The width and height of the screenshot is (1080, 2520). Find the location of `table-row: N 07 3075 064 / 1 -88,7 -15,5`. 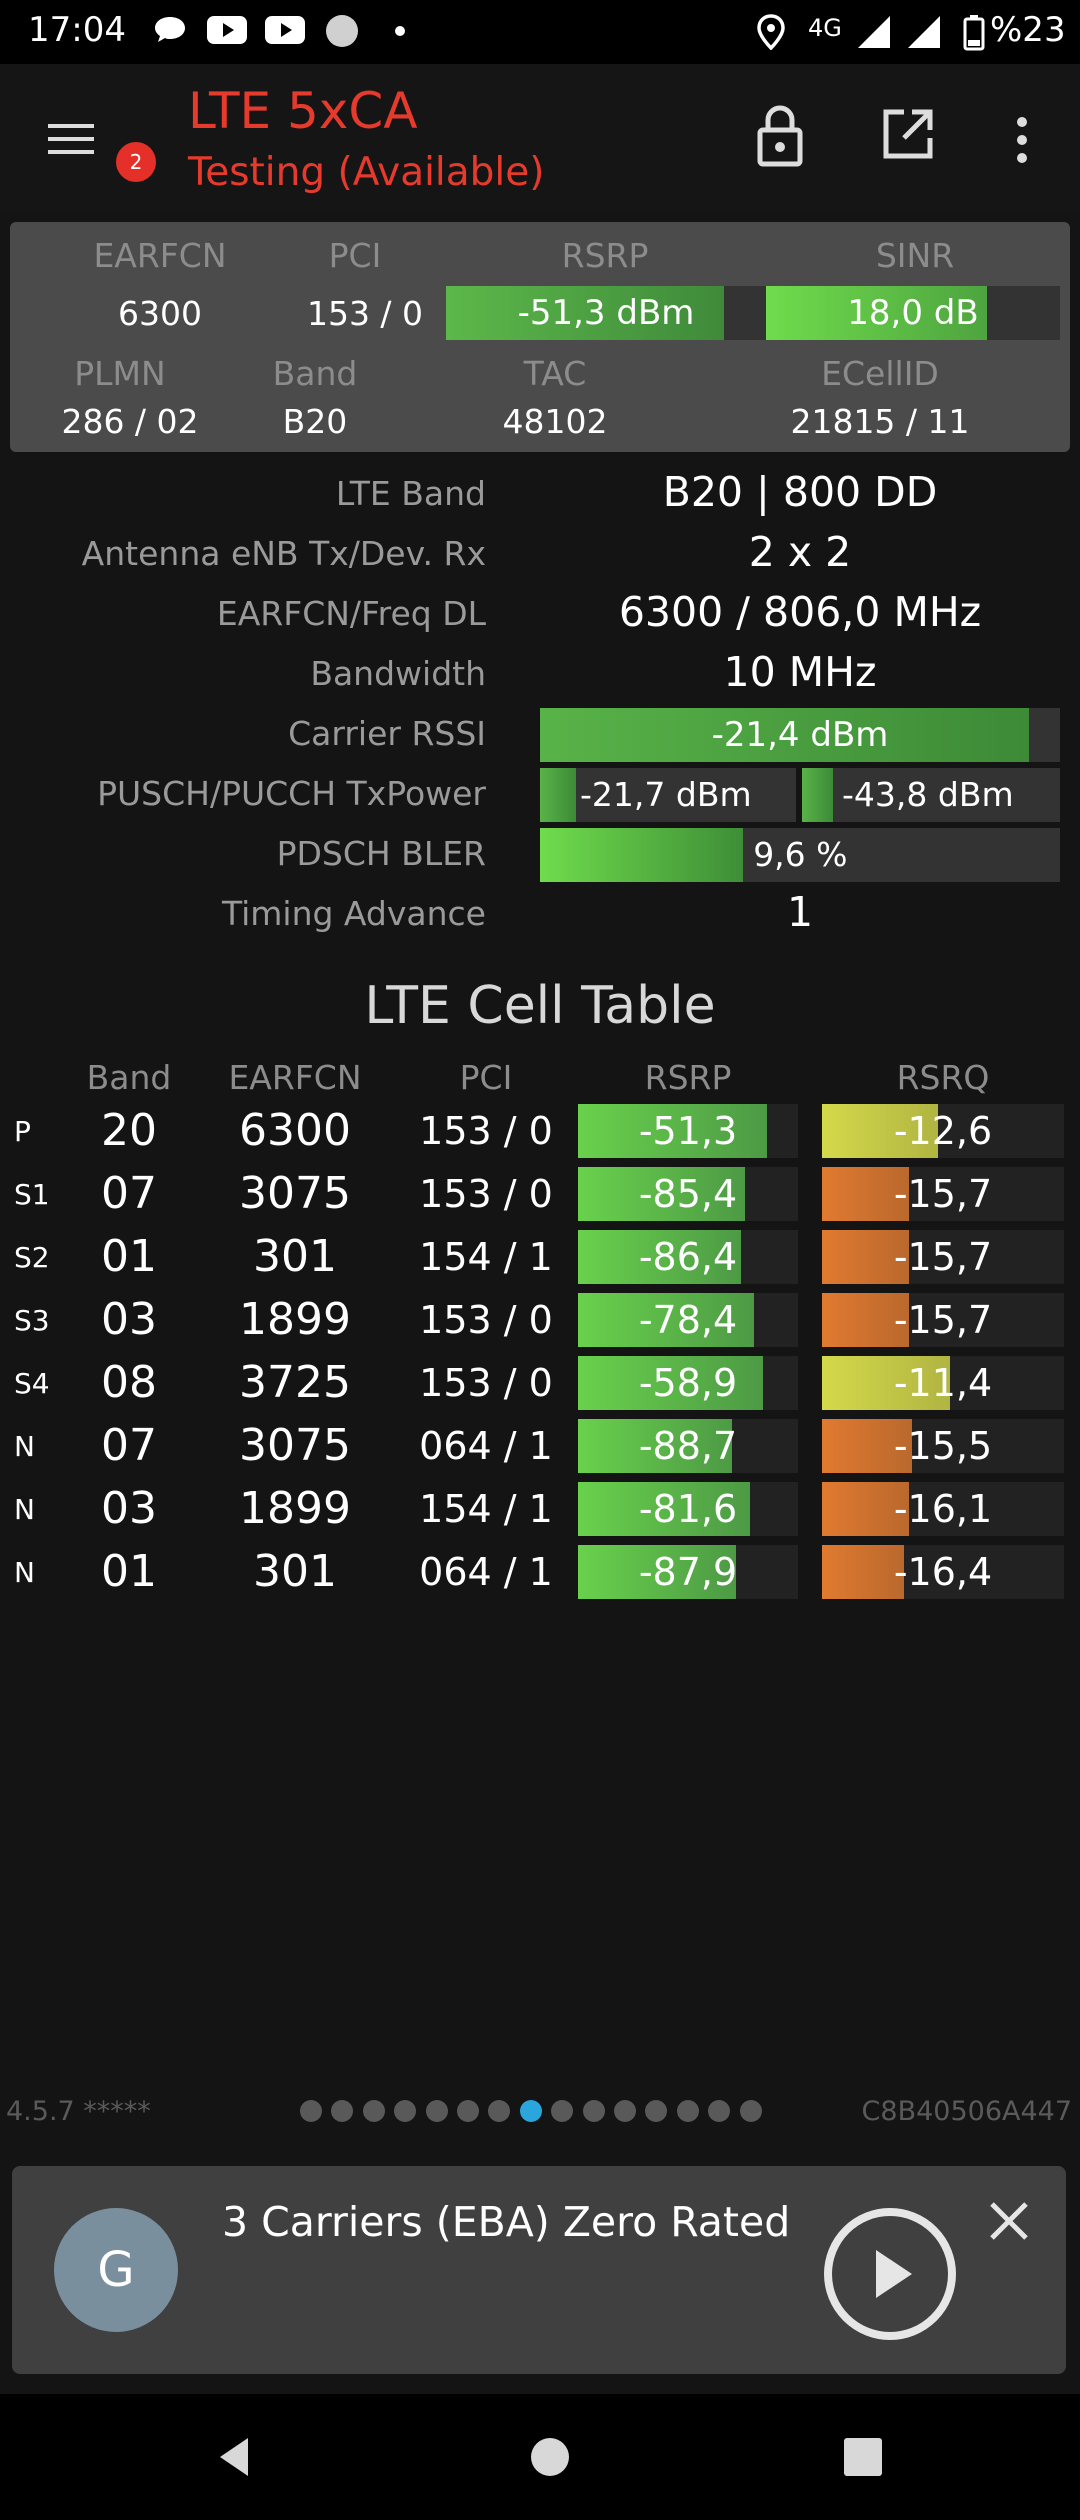

table-row: N 07 3075 064 / 1 -88,7 -15,5 is located at coordinates (540, 1447).